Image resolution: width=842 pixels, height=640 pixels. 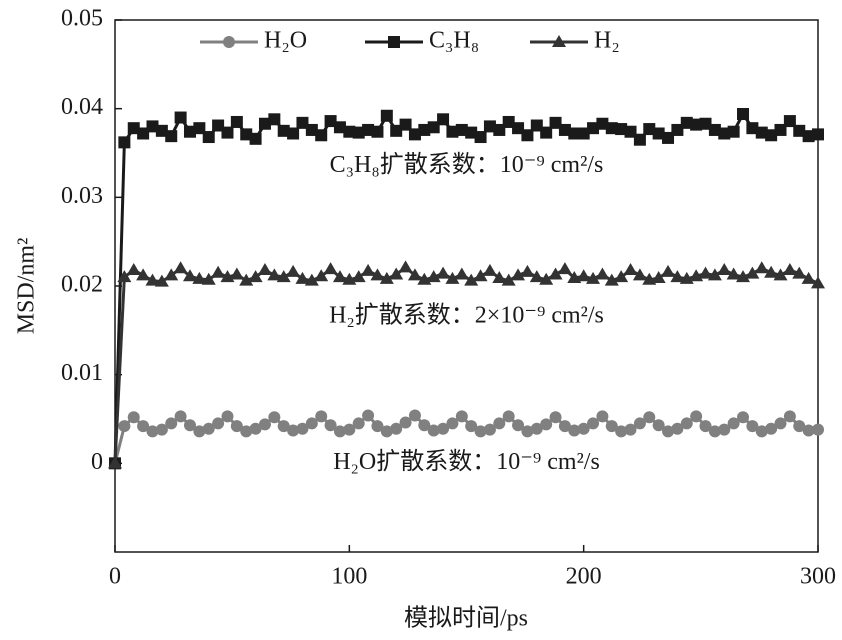 What do you see at coordinates (27, 286) in the screenshot?
I see `y-axis-label: MSD/nm²` at bounding box center [27, 286].